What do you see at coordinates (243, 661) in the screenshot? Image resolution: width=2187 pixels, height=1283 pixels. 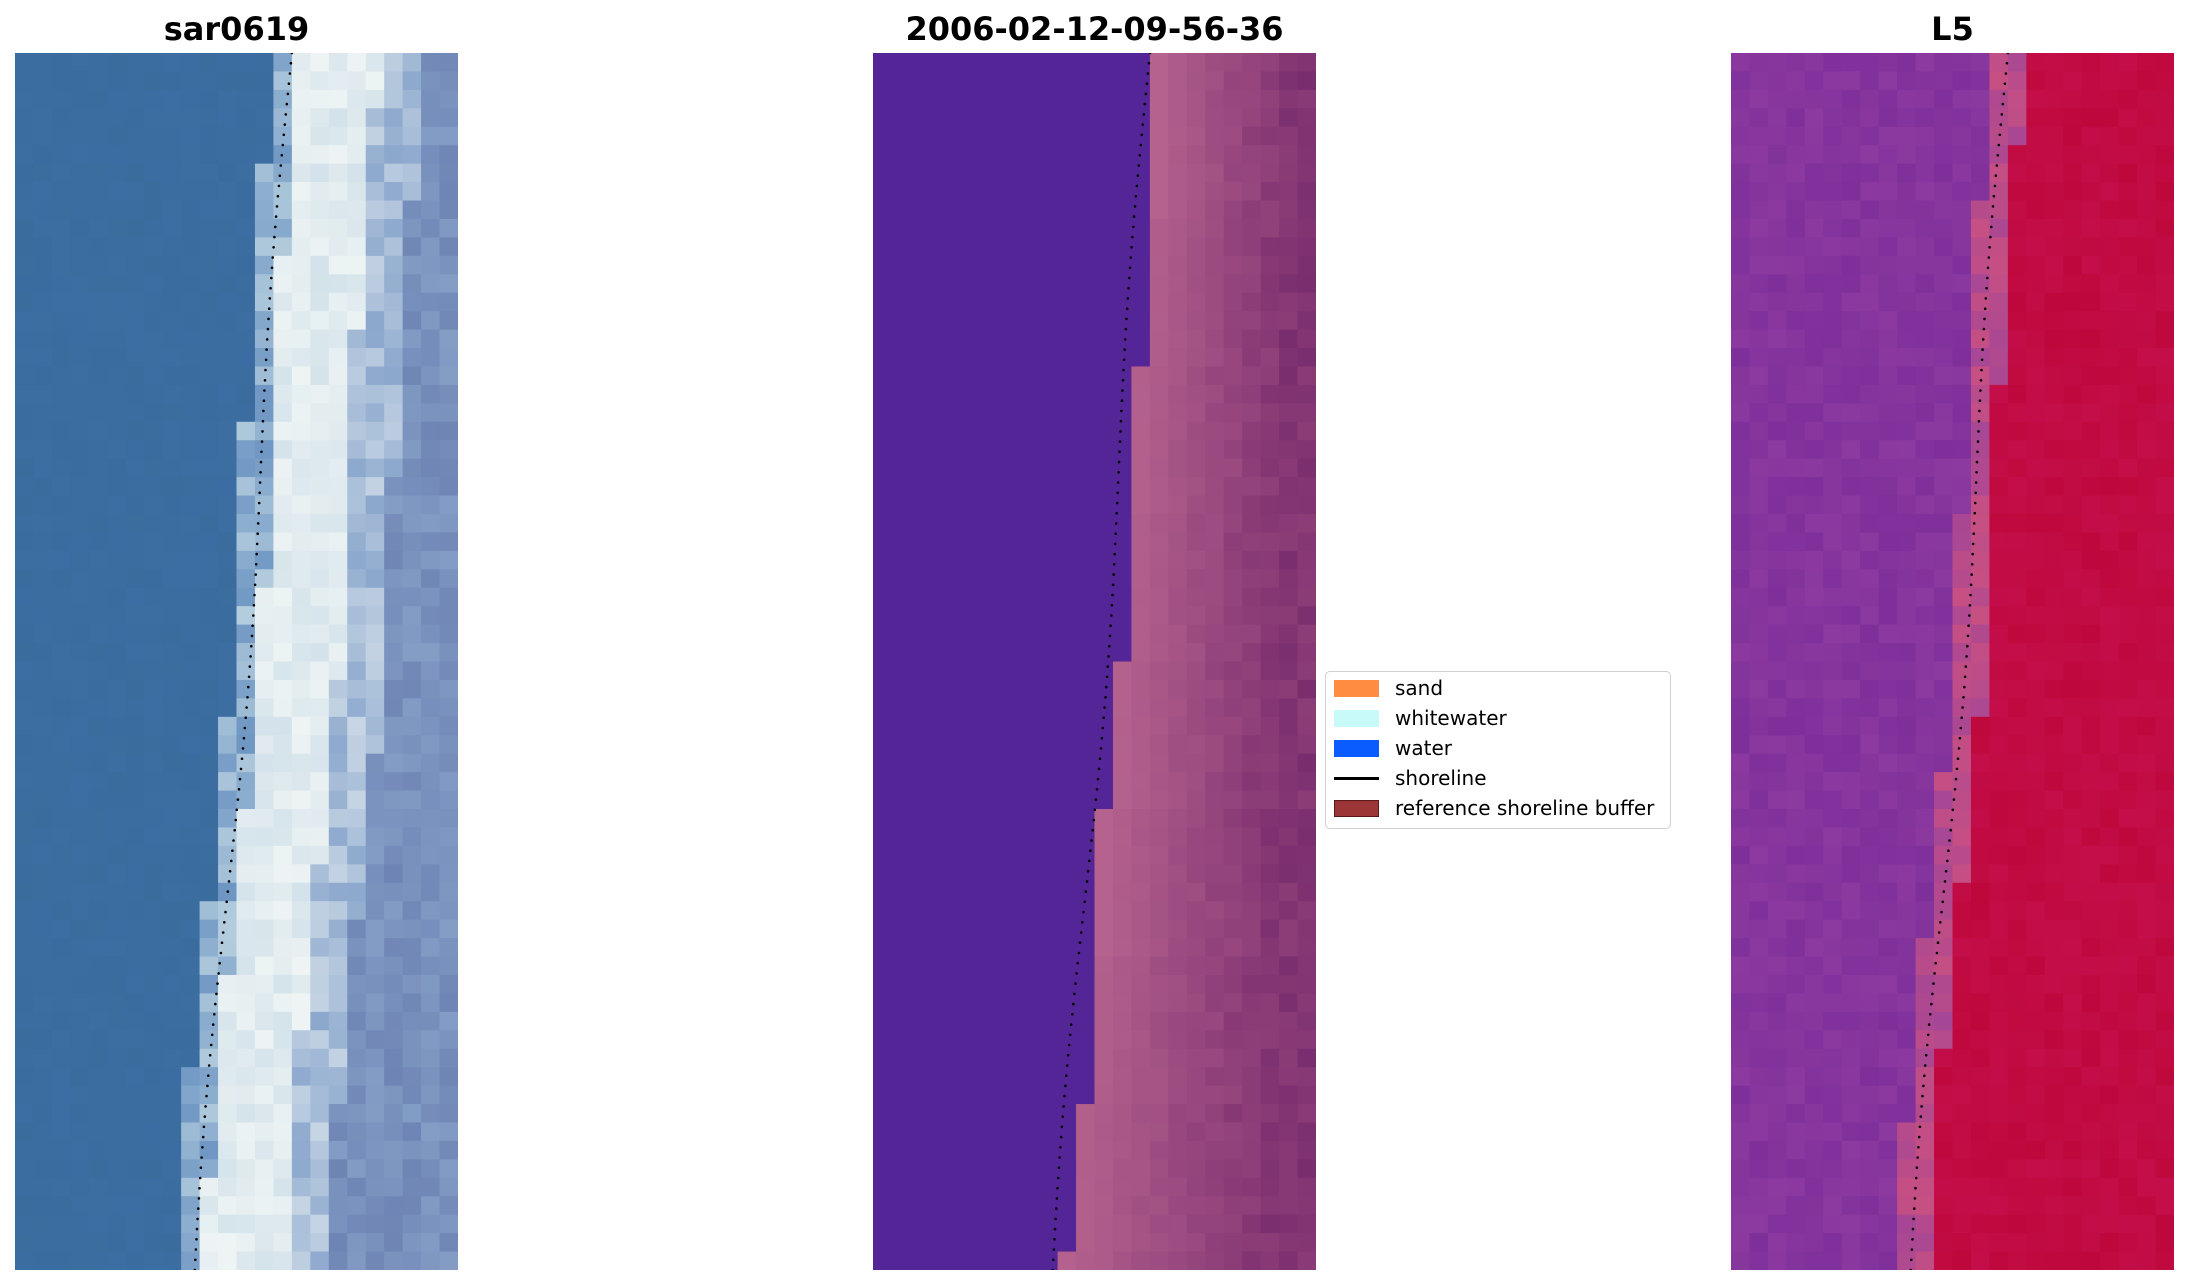 I see `shoreline-dots-rgb` at bounding box center [243, 661].